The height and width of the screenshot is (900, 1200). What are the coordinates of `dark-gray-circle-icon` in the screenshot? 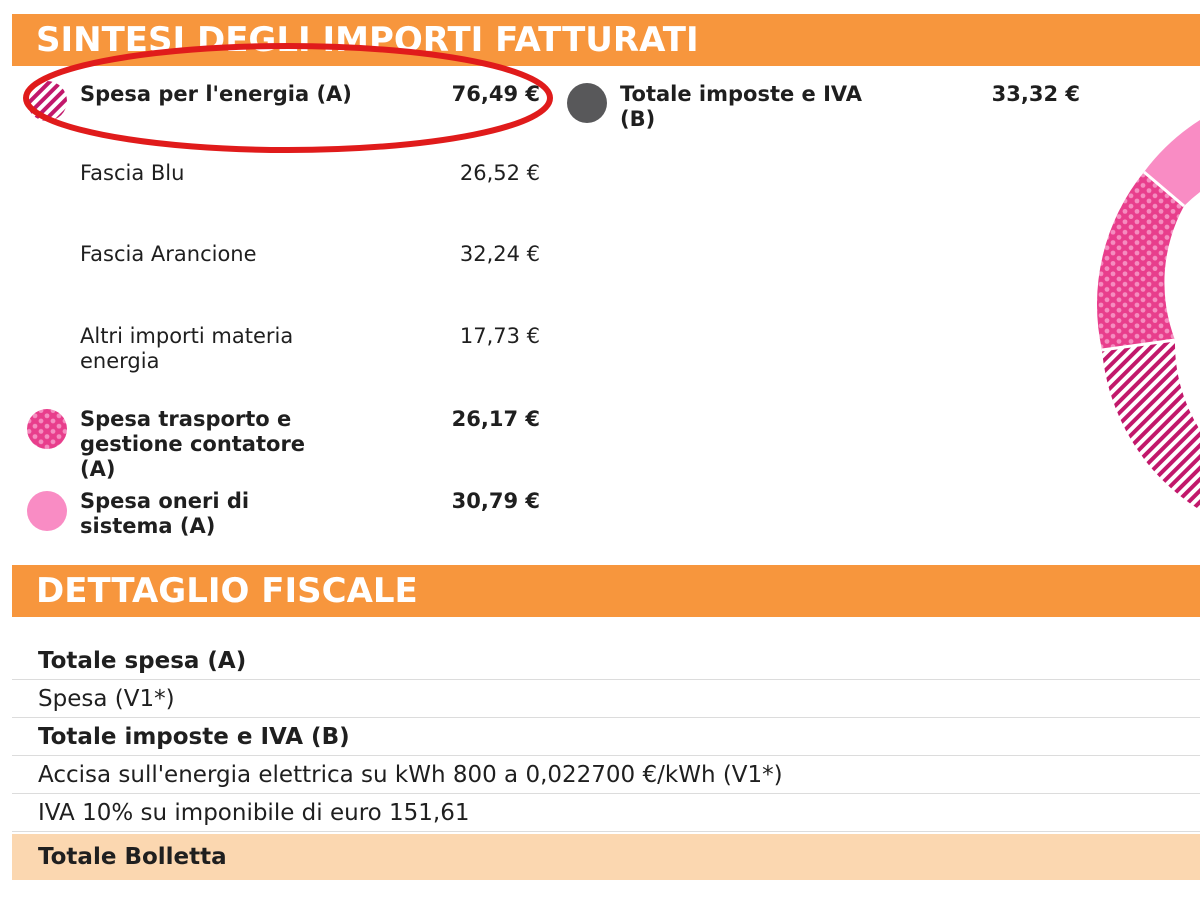 It's located at (587, 103).